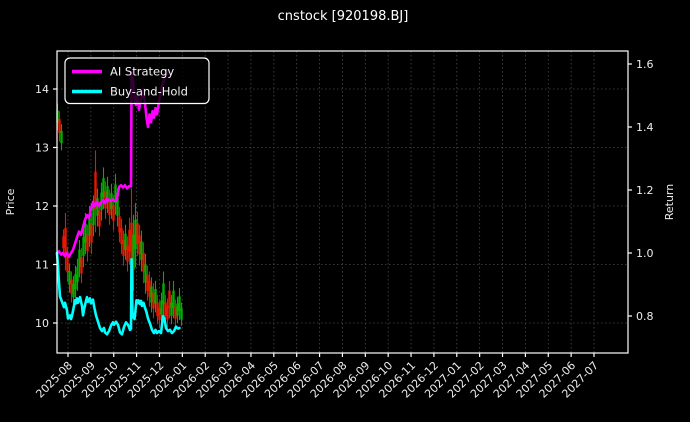  What do you see at coordinates (42, 265) in the screenshot?
I see `y-left-tick-label: 11` at bounding box center [42, 265].